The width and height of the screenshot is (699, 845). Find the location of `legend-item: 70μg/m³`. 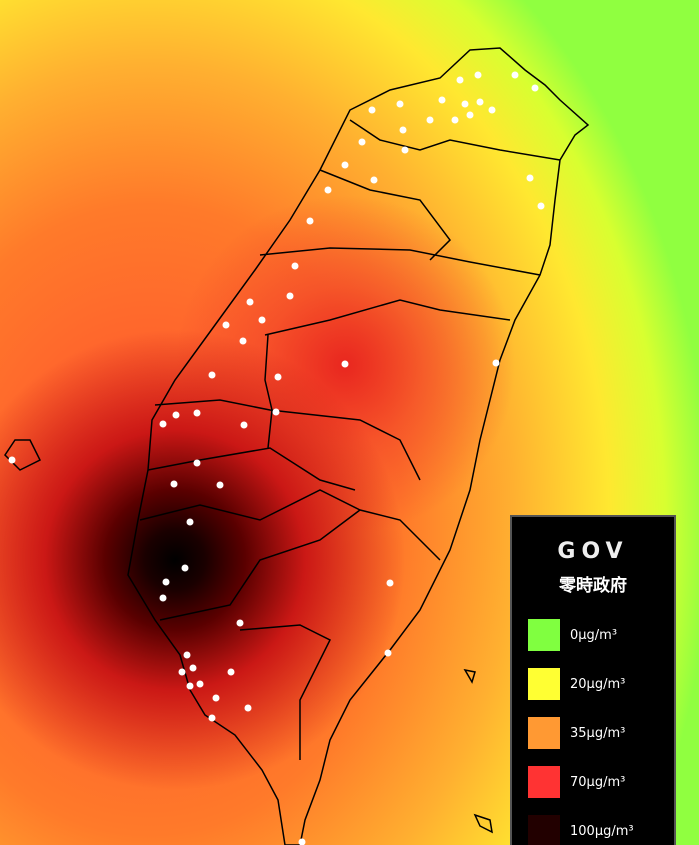

legend-item: 70μg/m³ is located at coordinates (576, 782).